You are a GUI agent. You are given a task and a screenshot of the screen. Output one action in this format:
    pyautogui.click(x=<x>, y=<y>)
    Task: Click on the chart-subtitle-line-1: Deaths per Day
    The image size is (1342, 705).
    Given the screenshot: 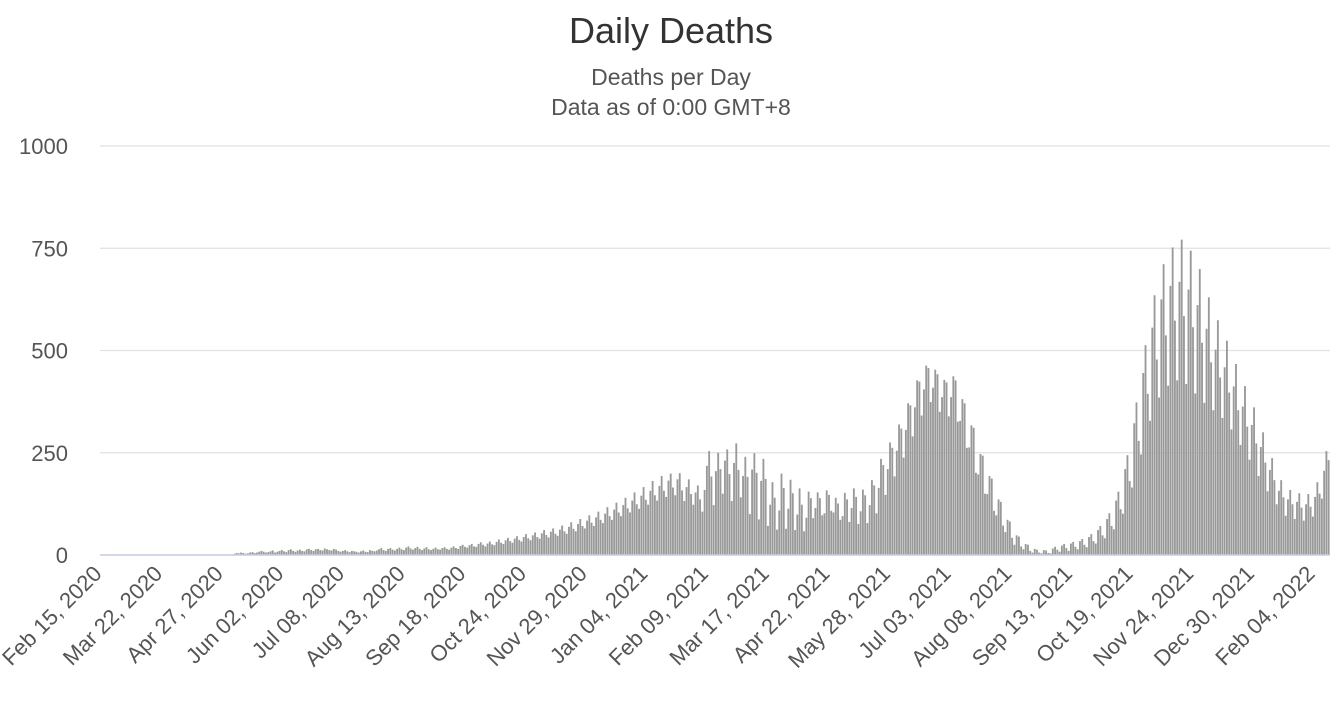 What is the action you would take?
    pyautogui.click(x=671, y=77)
    